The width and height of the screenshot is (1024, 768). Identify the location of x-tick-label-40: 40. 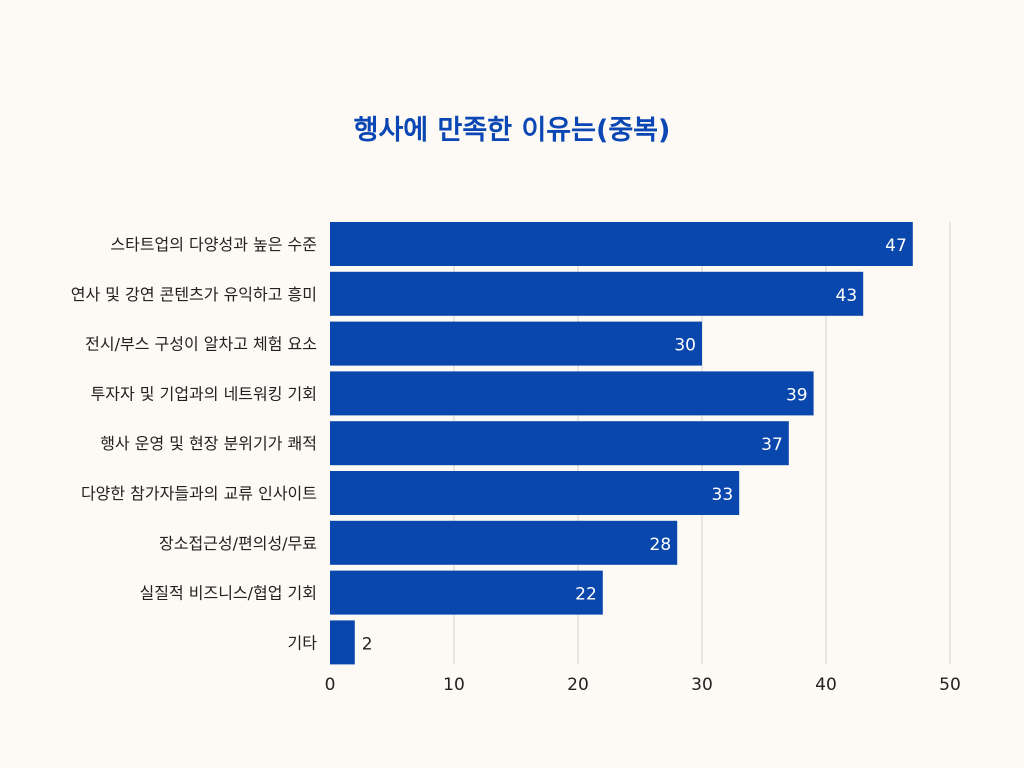
(826, 685).